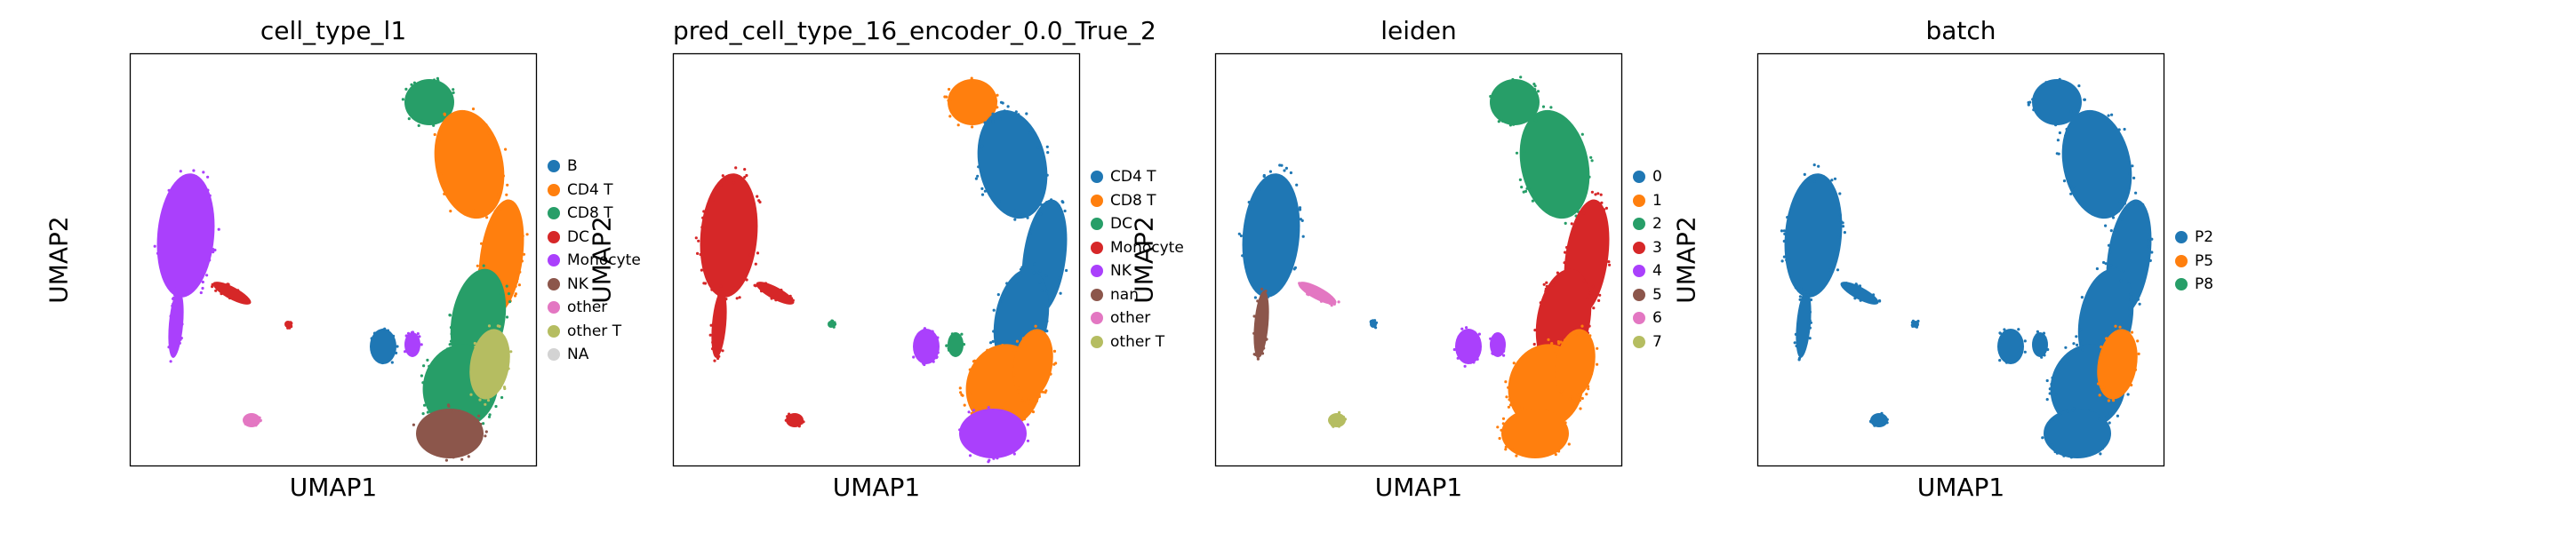  Describe the element at coordinates (2194, 285) in the screenshot. I see `legend-item: P8` at that location.